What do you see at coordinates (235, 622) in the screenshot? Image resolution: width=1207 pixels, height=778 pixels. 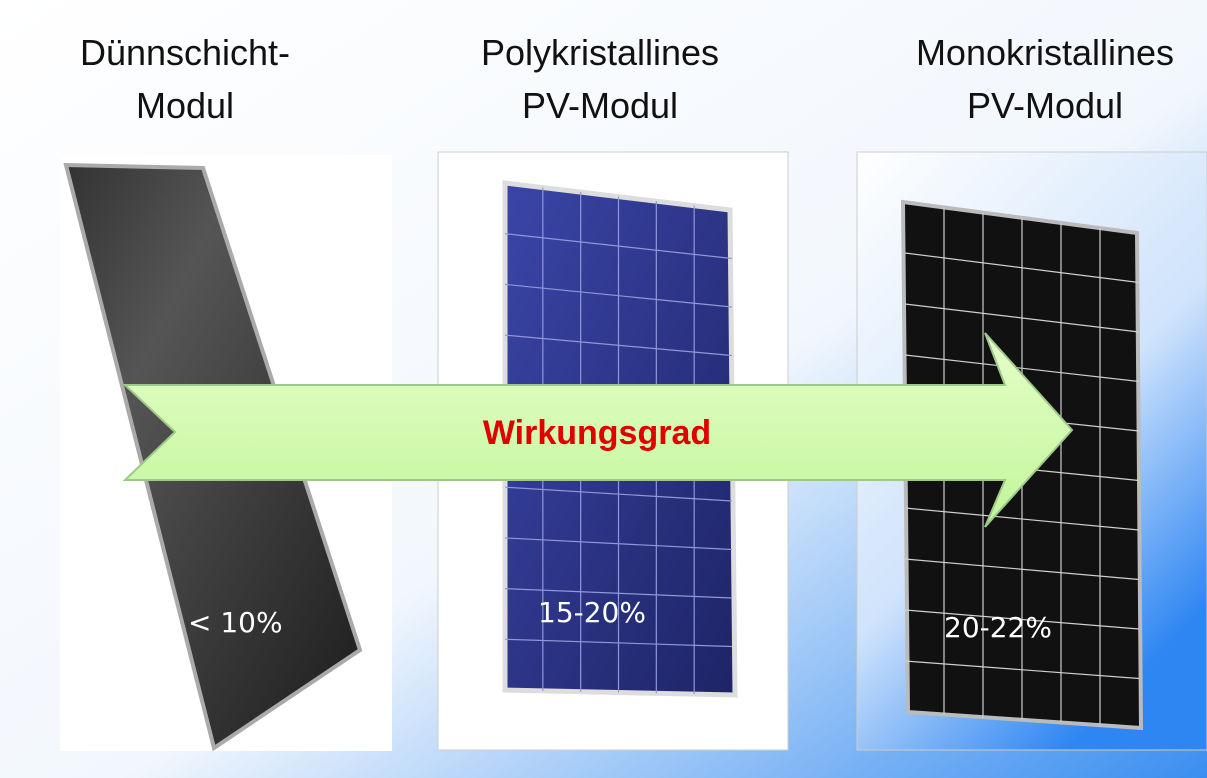 I see `efficiency-label: < 10%` at bounding box center [235, 622].